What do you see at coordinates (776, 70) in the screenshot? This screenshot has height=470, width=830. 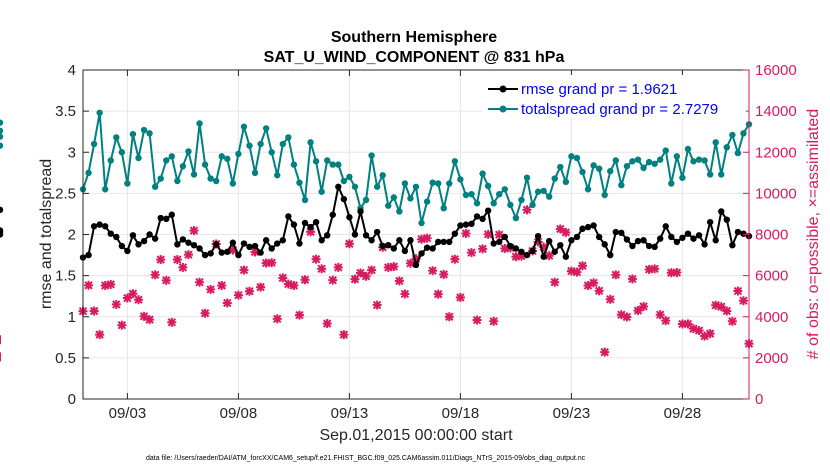 I see `y-tick-label-right: 16000` at bounding box center [776, 70].